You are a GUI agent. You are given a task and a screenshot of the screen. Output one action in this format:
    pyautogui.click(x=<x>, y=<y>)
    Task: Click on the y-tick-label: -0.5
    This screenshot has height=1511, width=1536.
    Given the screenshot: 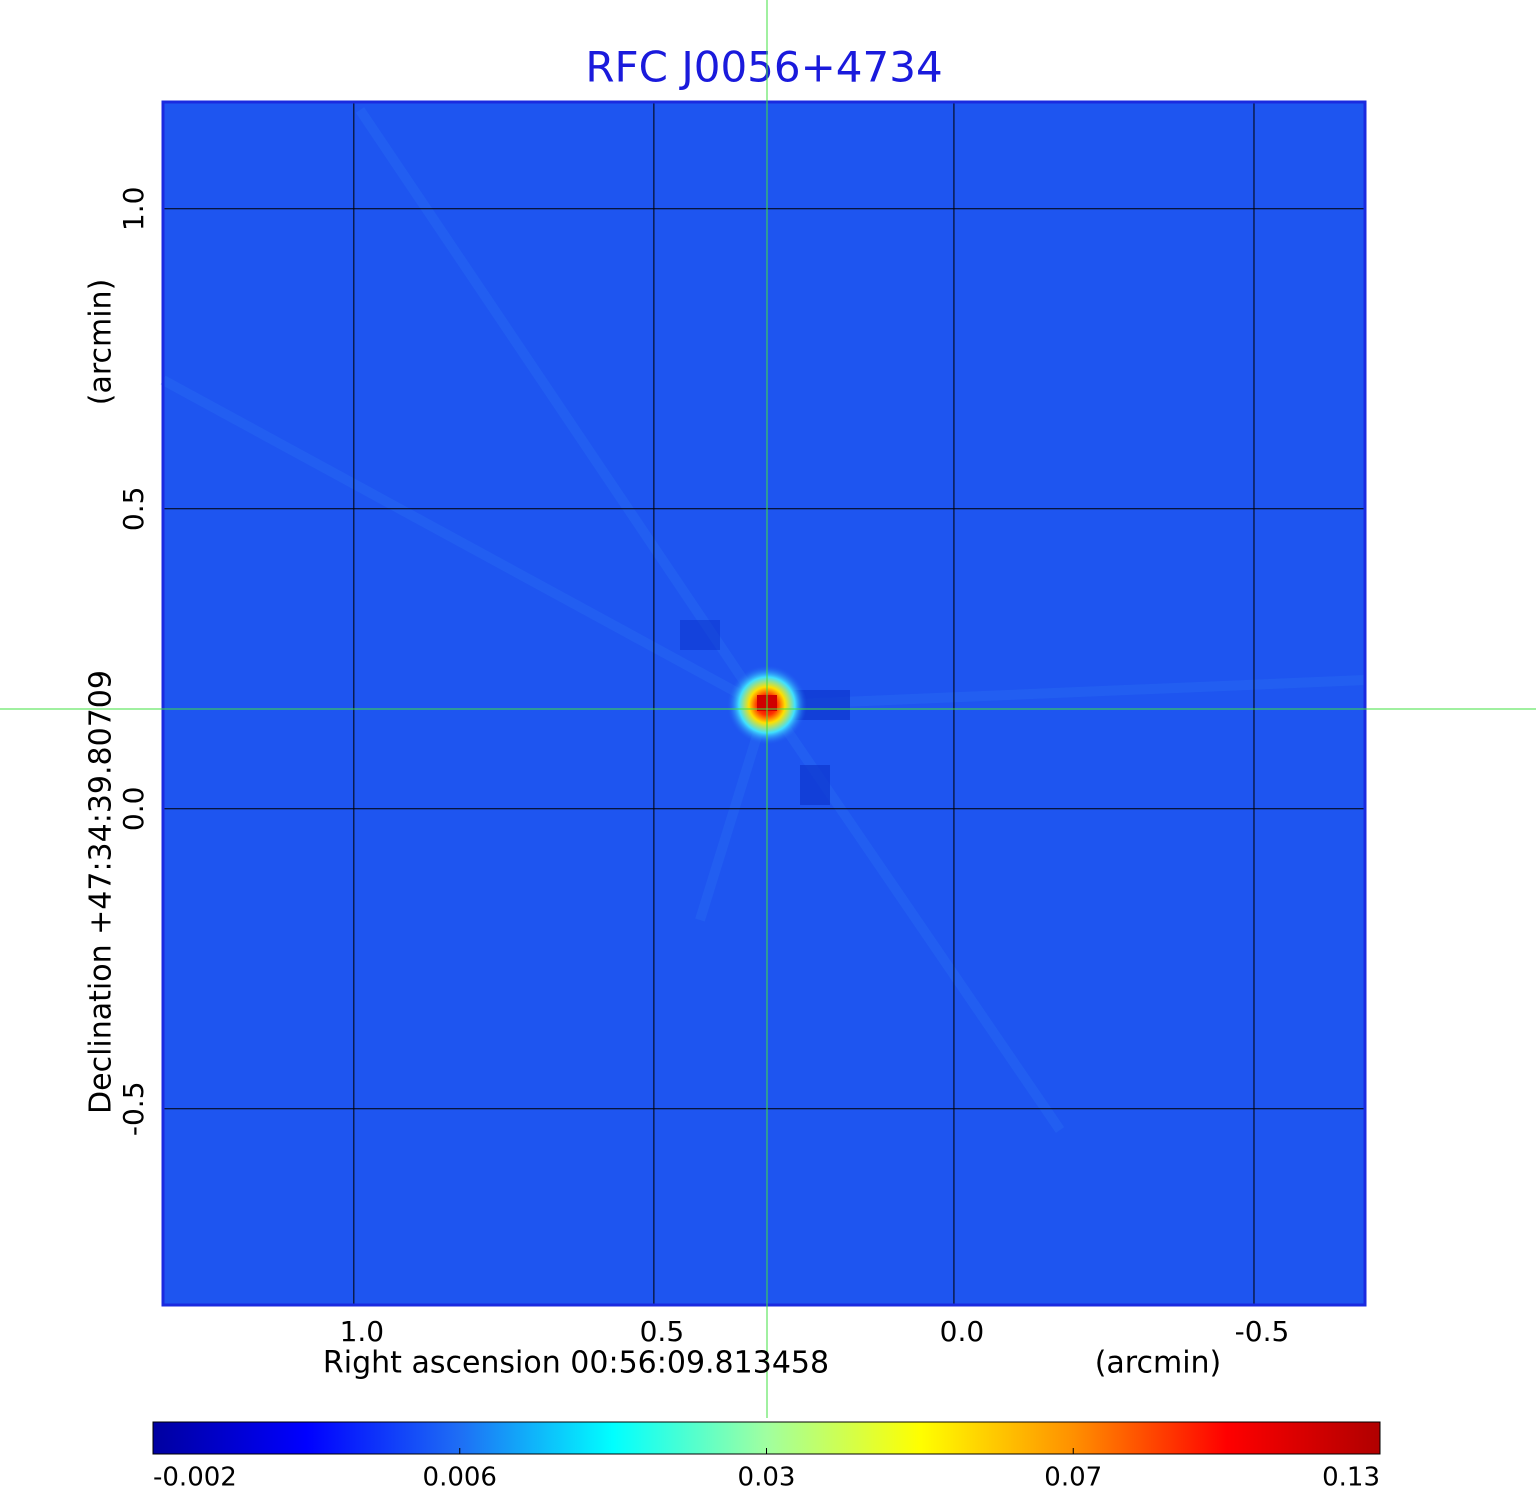 What is the action you would take?
    pyautogui.click(x=133, y=1108)
    